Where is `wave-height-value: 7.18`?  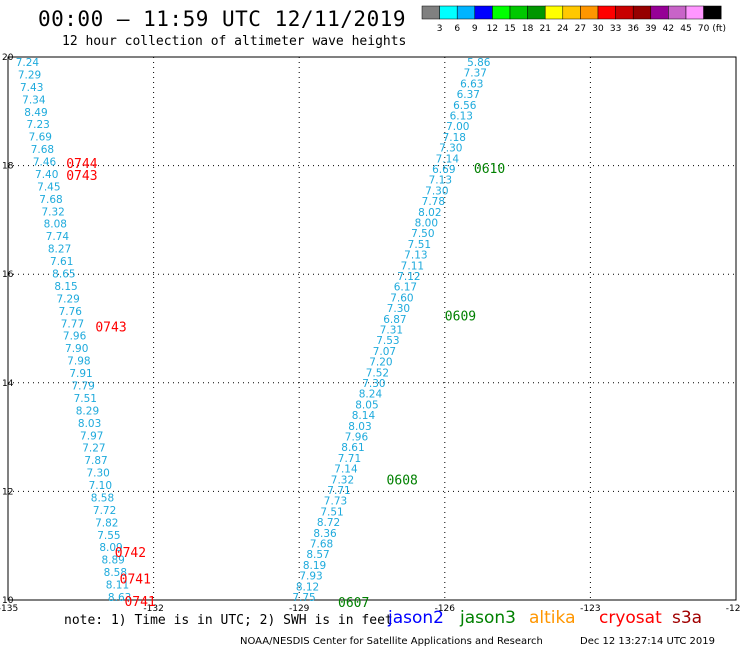
wave-height-value: 7.18 is located at coordinates (454, 138).